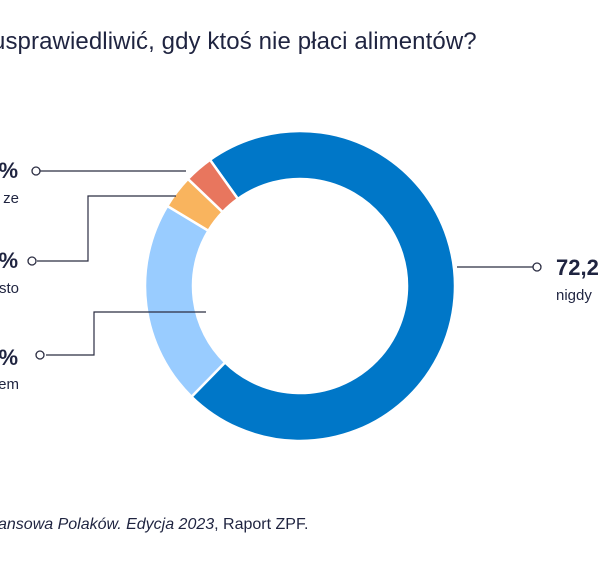  Describe the element at coordinates (9, 260) in the screenshot. I see `value-label-sto: %` at that location.